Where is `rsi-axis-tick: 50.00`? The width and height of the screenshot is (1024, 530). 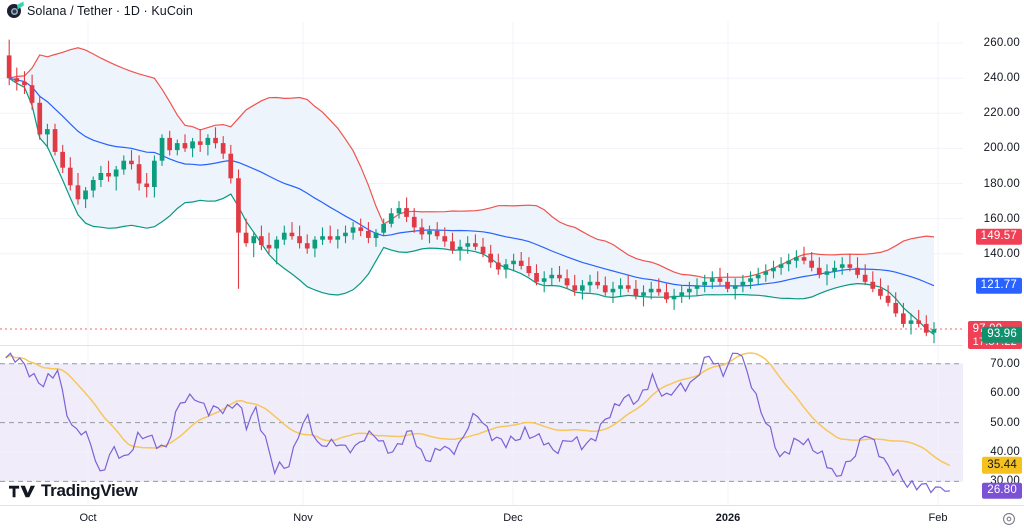 rsi-axis-tick: 50.00 is located at coordinates (1005, 422).